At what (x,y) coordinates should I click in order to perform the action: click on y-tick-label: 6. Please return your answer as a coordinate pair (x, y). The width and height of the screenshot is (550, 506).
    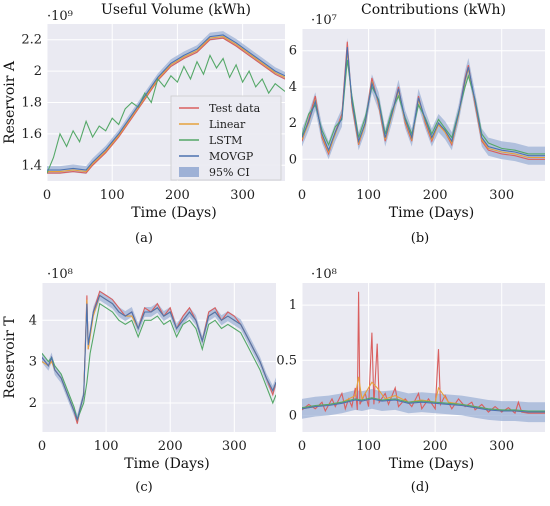
    Looking at the image, I should click on (293, 51).